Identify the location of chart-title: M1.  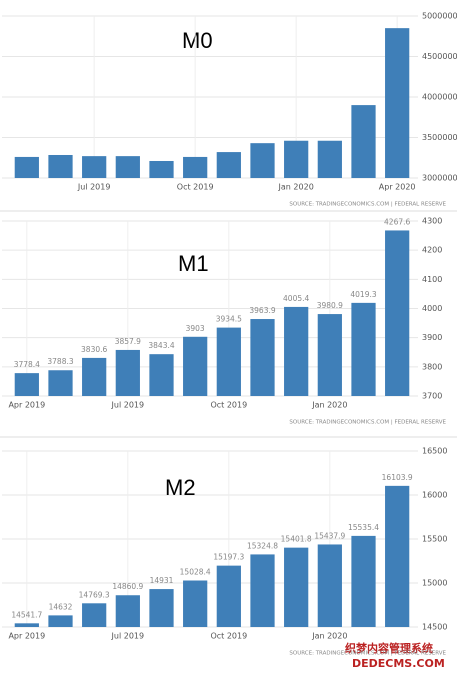
(193, 263).